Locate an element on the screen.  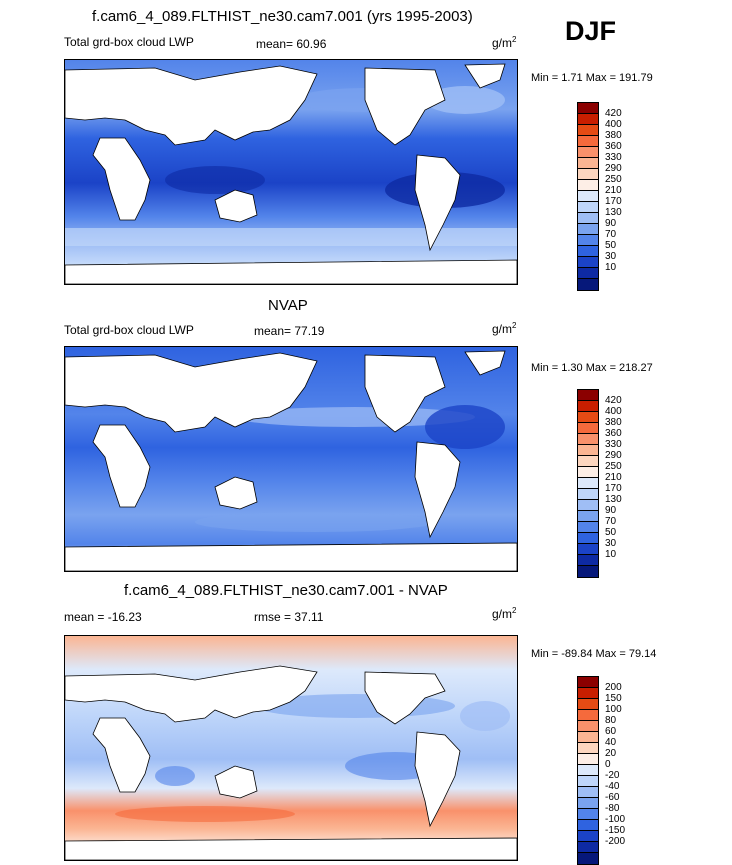
panel-units-model: g/m2 is located at coordinates (504, 42).